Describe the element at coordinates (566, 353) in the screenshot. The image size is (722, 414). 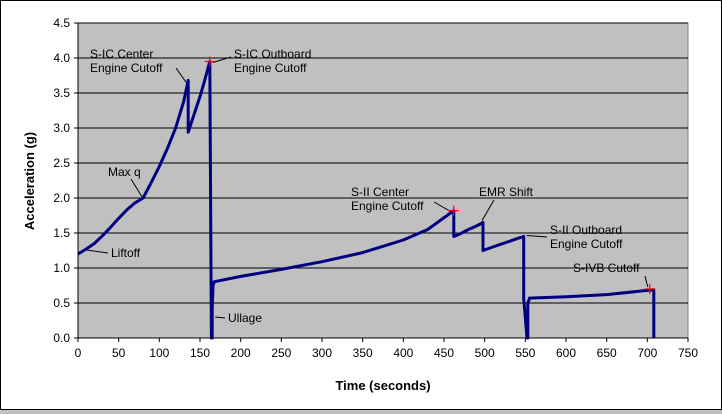
I see `x-tick-label: 600` at that location.